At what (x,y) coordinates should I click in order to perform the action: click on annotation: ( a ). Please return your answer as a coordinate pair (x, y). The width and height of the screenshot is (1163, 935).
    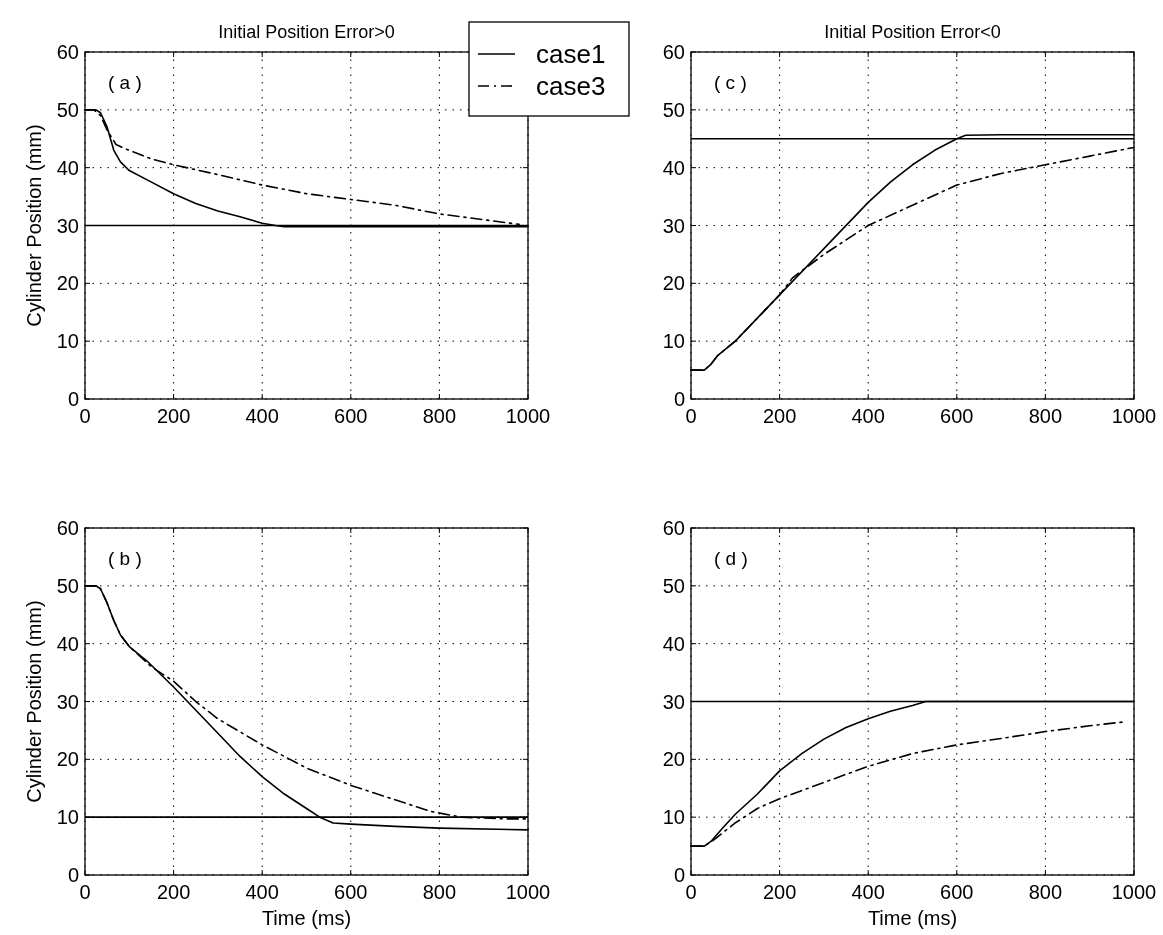
    Looking at the image, I should click on (125, 82).